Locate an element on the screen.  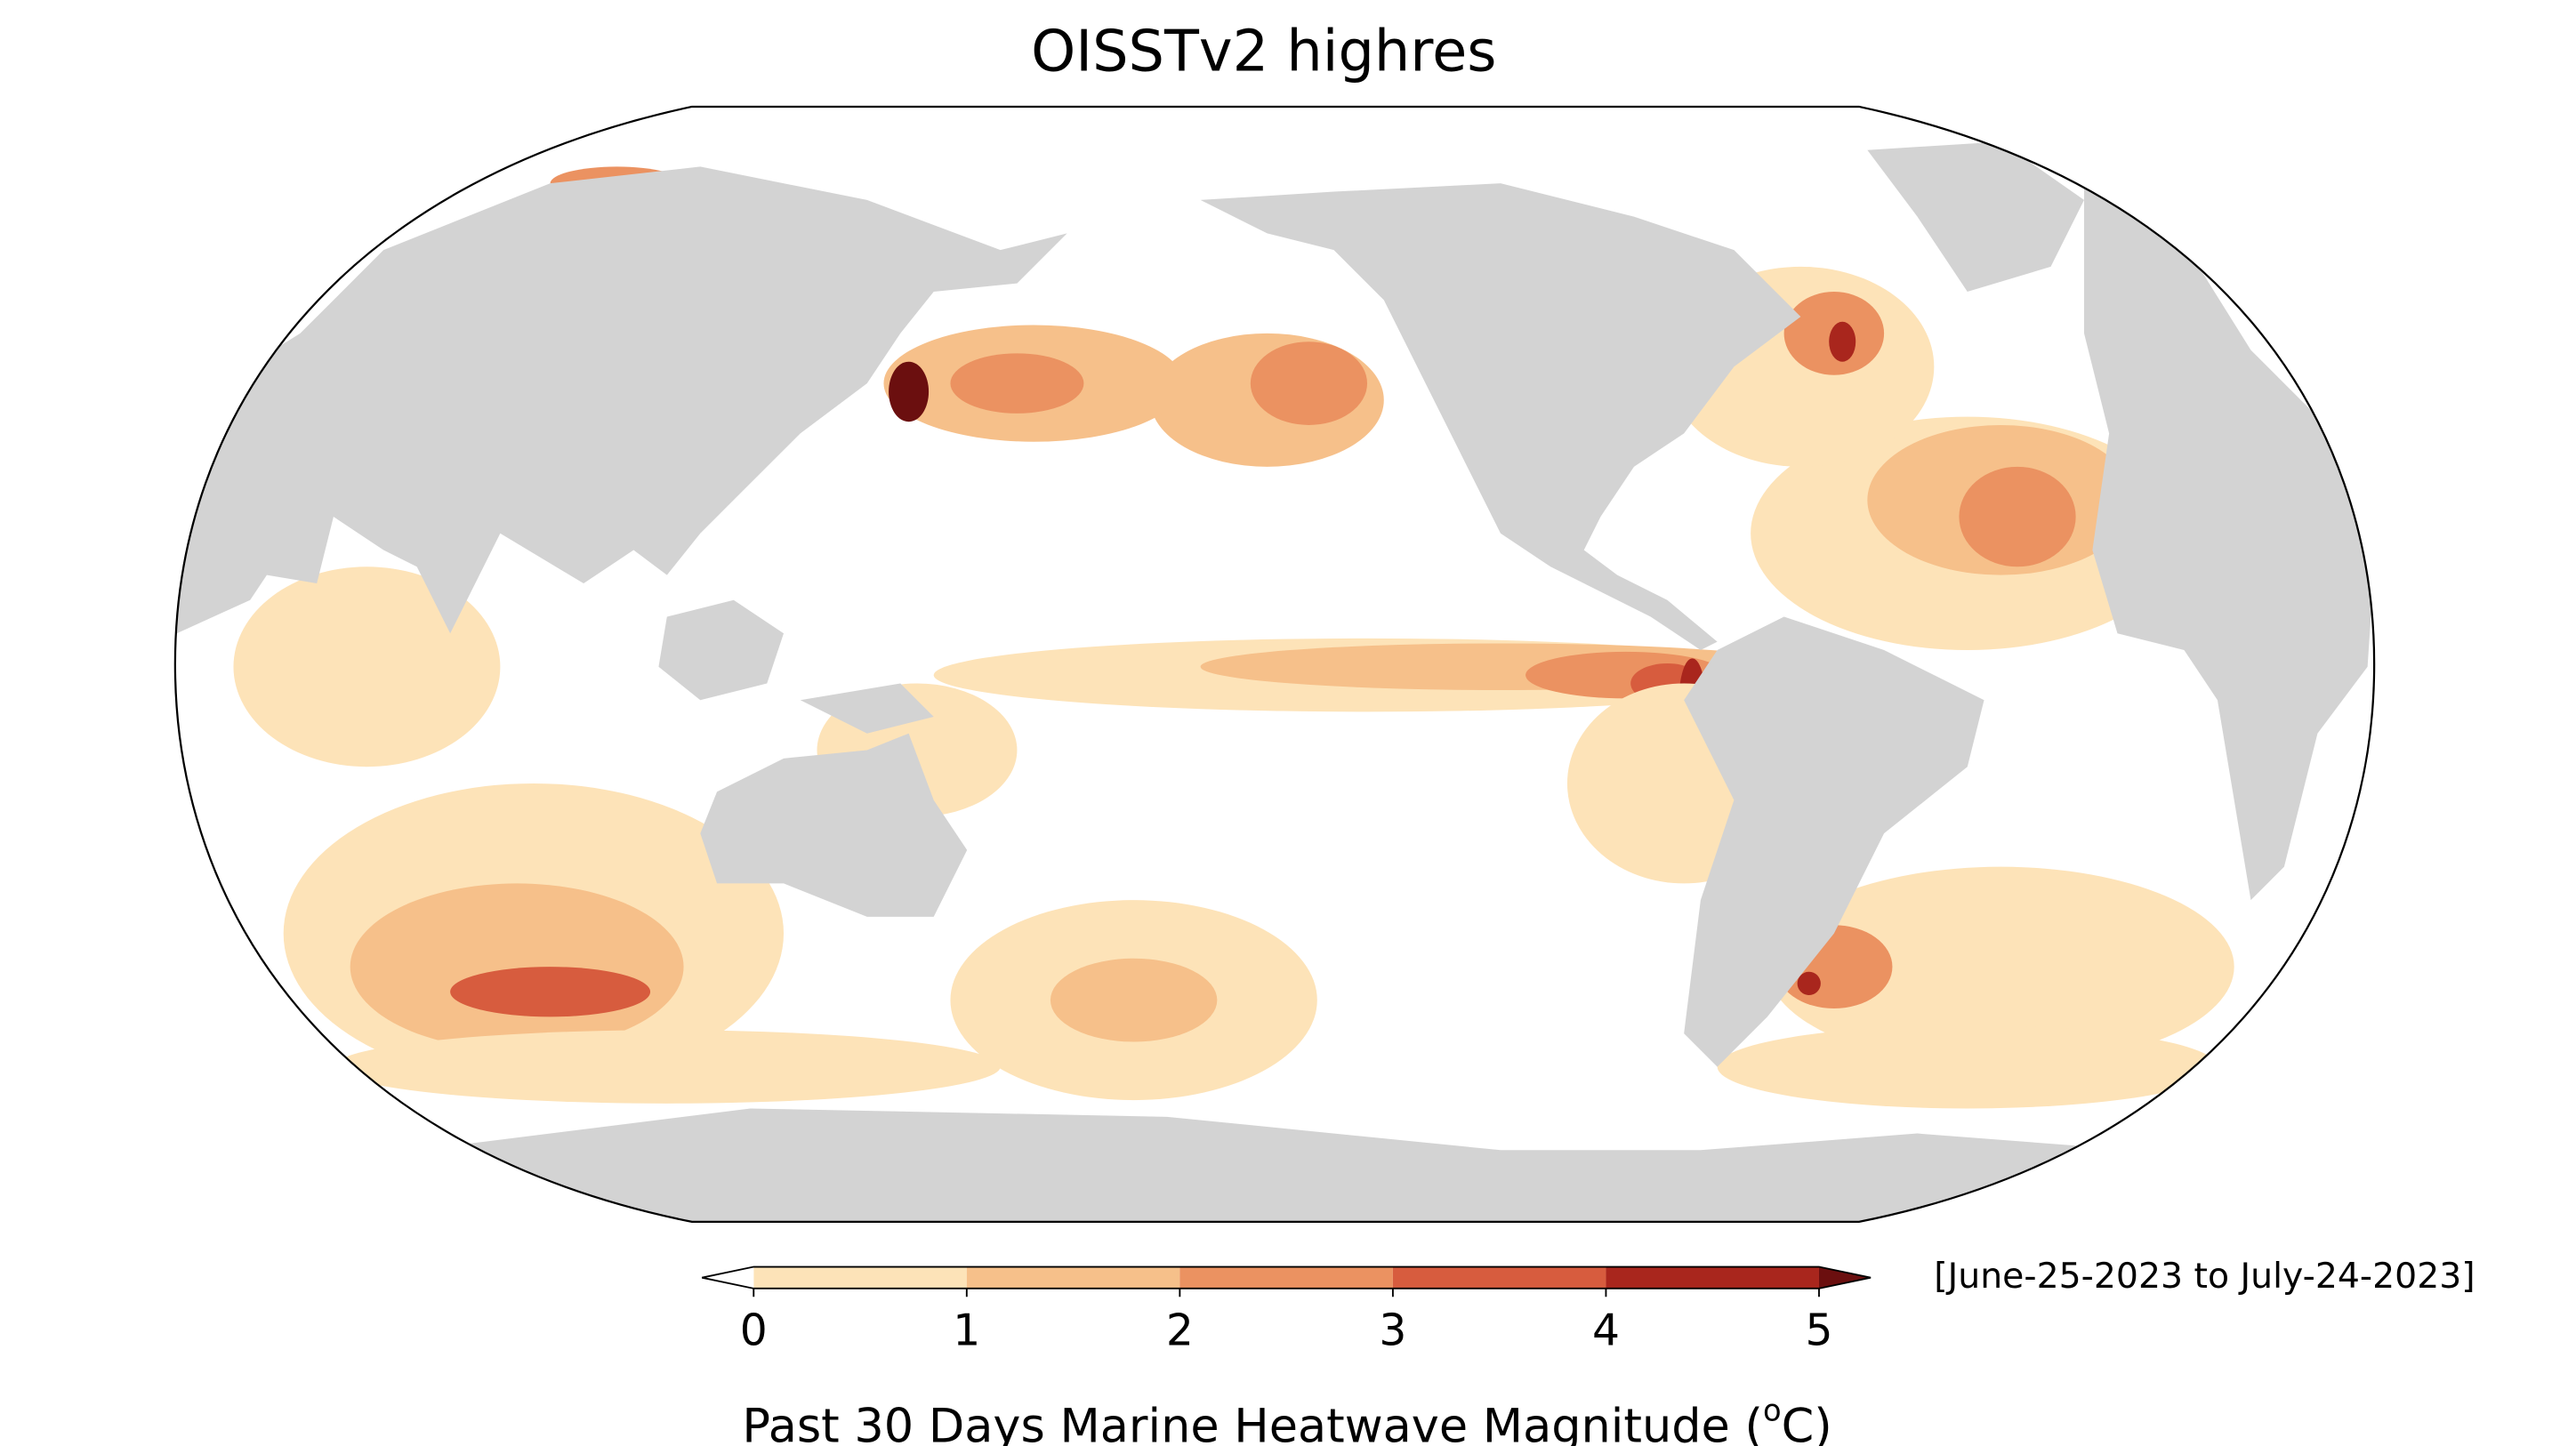
map-title: OISSTv2 highres is located at coordinates (1263, 51).